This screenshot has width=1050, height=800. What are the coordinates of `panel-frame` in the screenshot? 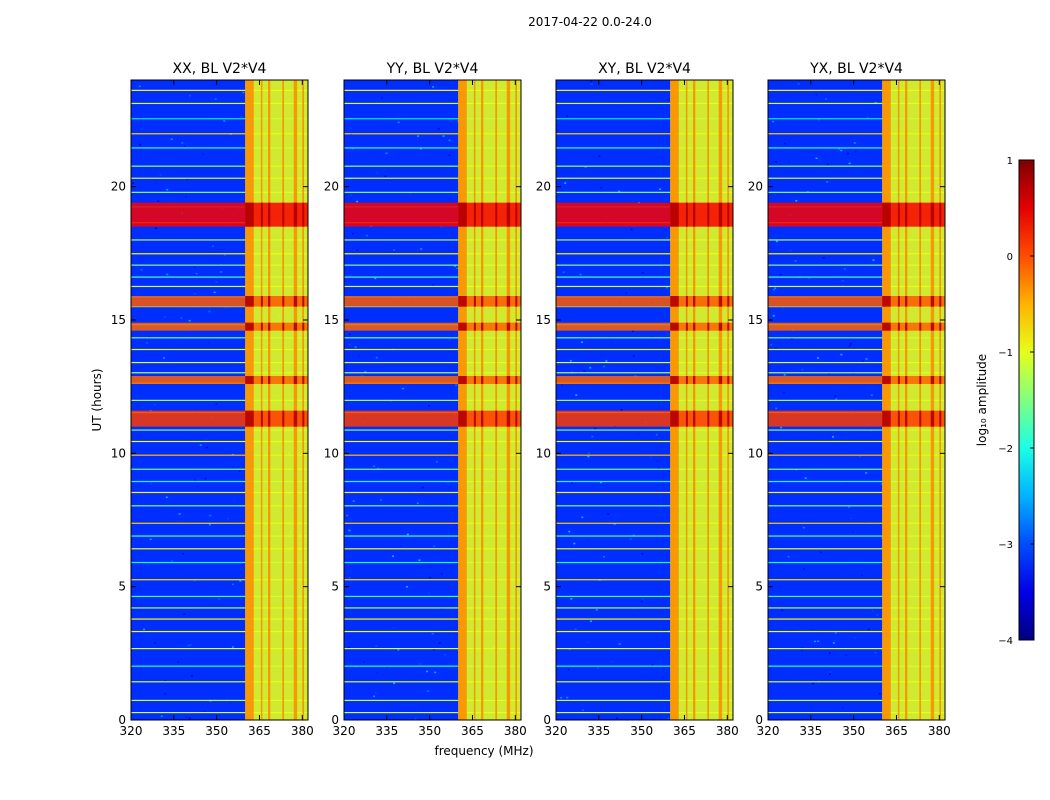 It's located at (219, 400).